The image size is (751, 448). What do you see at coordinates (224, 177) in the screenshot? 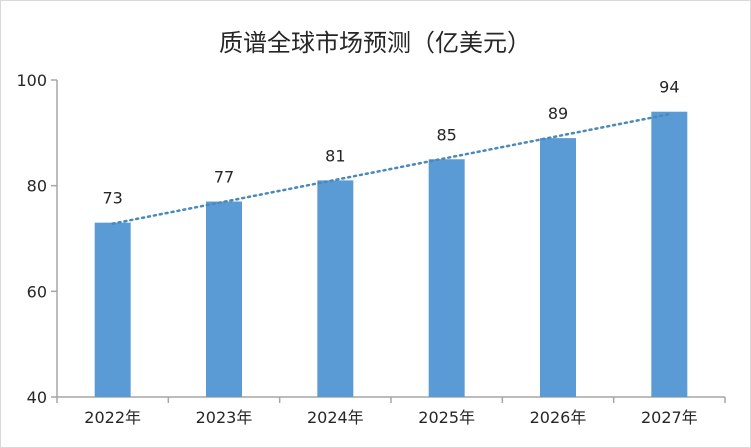
I see `data-label: 77` at bounding box center [224, 177].